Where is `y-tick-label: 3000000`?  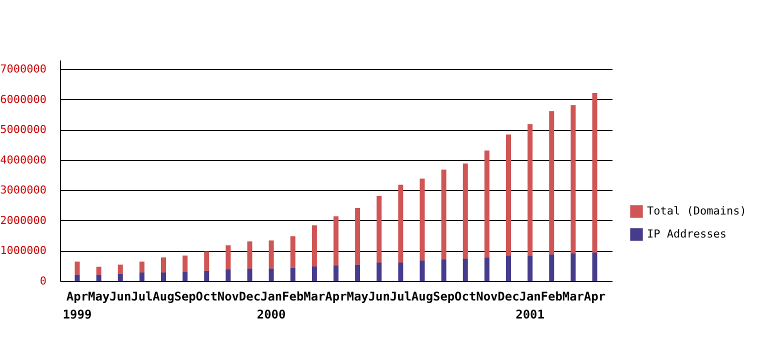 y-tick-label: 3000000 is located at coordinates (23, 190).